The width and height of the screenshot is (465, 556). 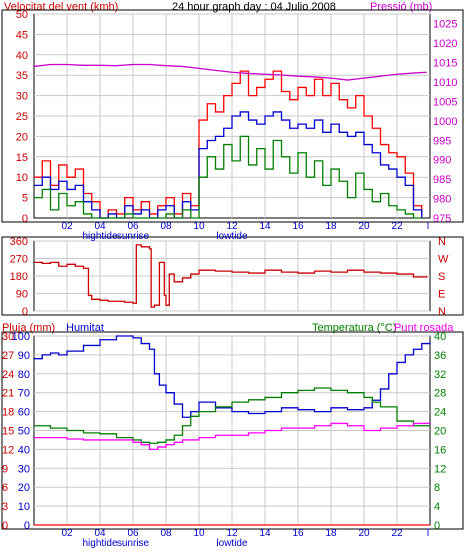 What do you see at coordinates (440, 413) in the screenshot?
I see `y-tick-temperature: 24` at bounding box center [440, 413].